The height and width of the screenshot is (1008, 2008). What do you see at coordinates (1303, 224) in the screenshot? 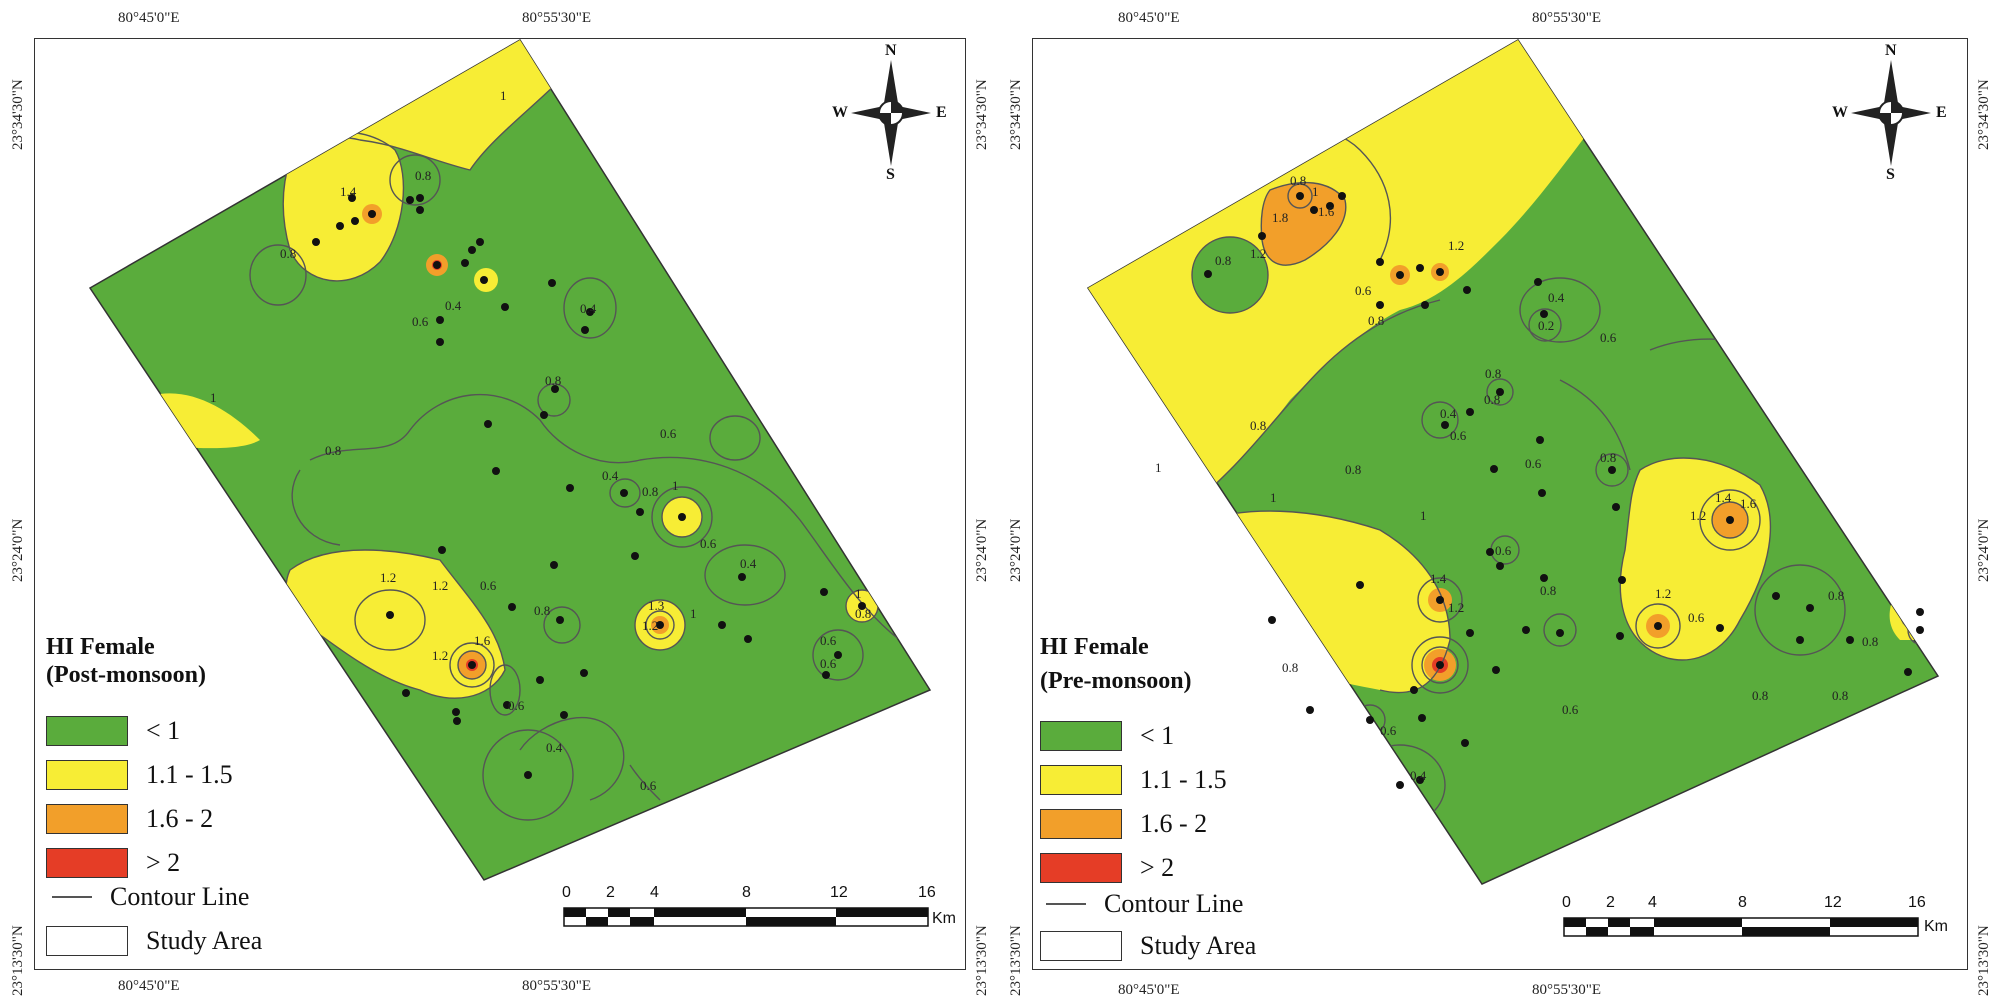
I see `zone-orange-north` at bounding box center [1303, 224].